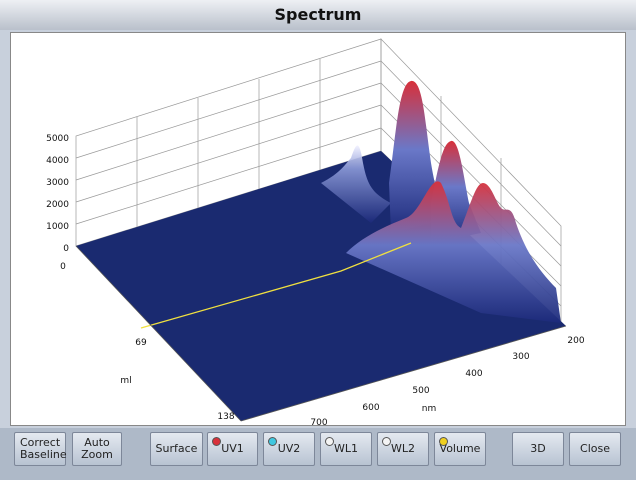 This screenshot has height=480, width=636. What do you see at coordinates (66, 249) in the screenshot?
I see `z-tick-label: 0` at bounding box center [66, 249].